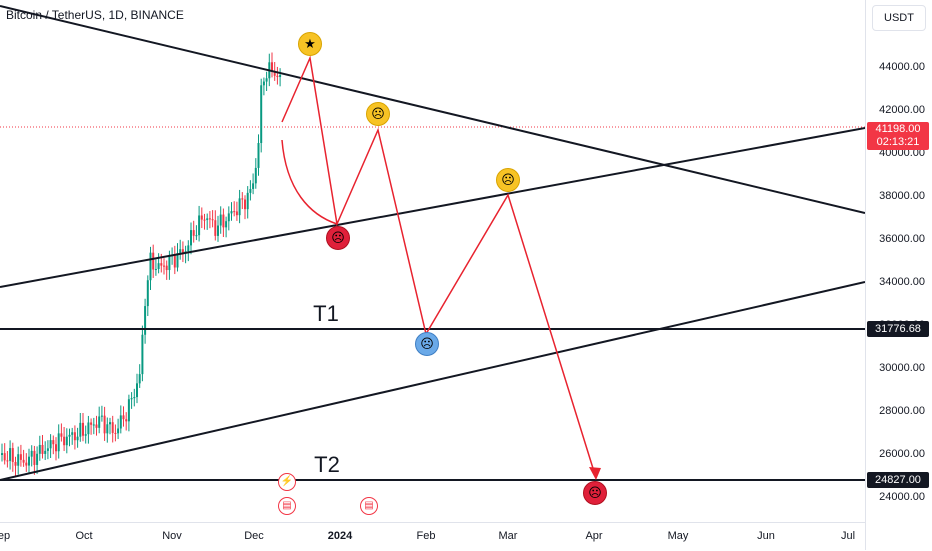 The image size is (932, 551). I want to click on time-axis: ep Oct Nov Dec 2024 Feb Mar Apr May Jun Jul, so click(432, 536).